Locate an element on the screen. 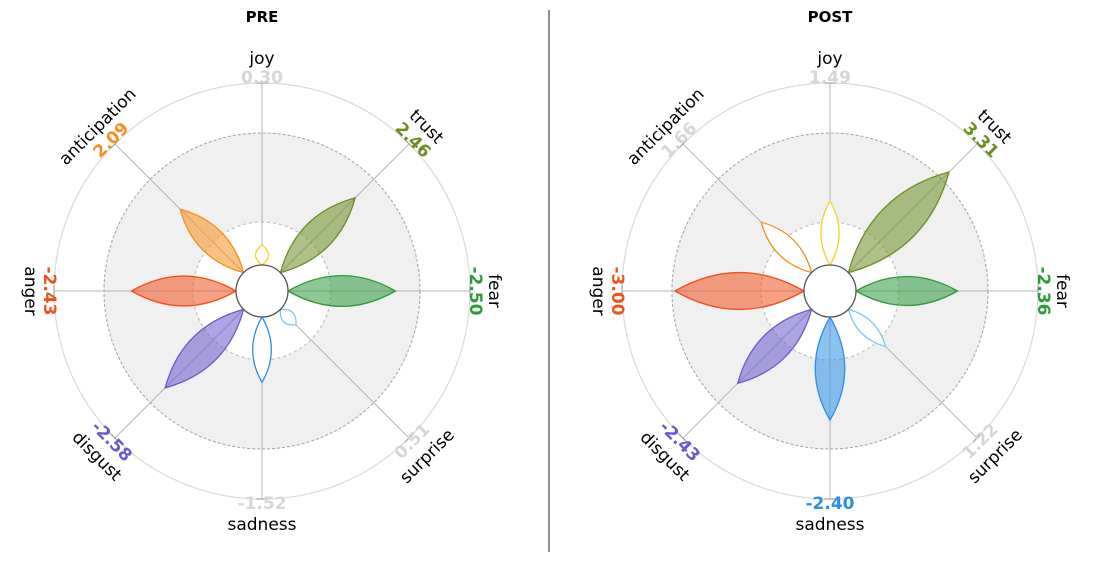  axis-surprise is located at coordinates (345, 374).